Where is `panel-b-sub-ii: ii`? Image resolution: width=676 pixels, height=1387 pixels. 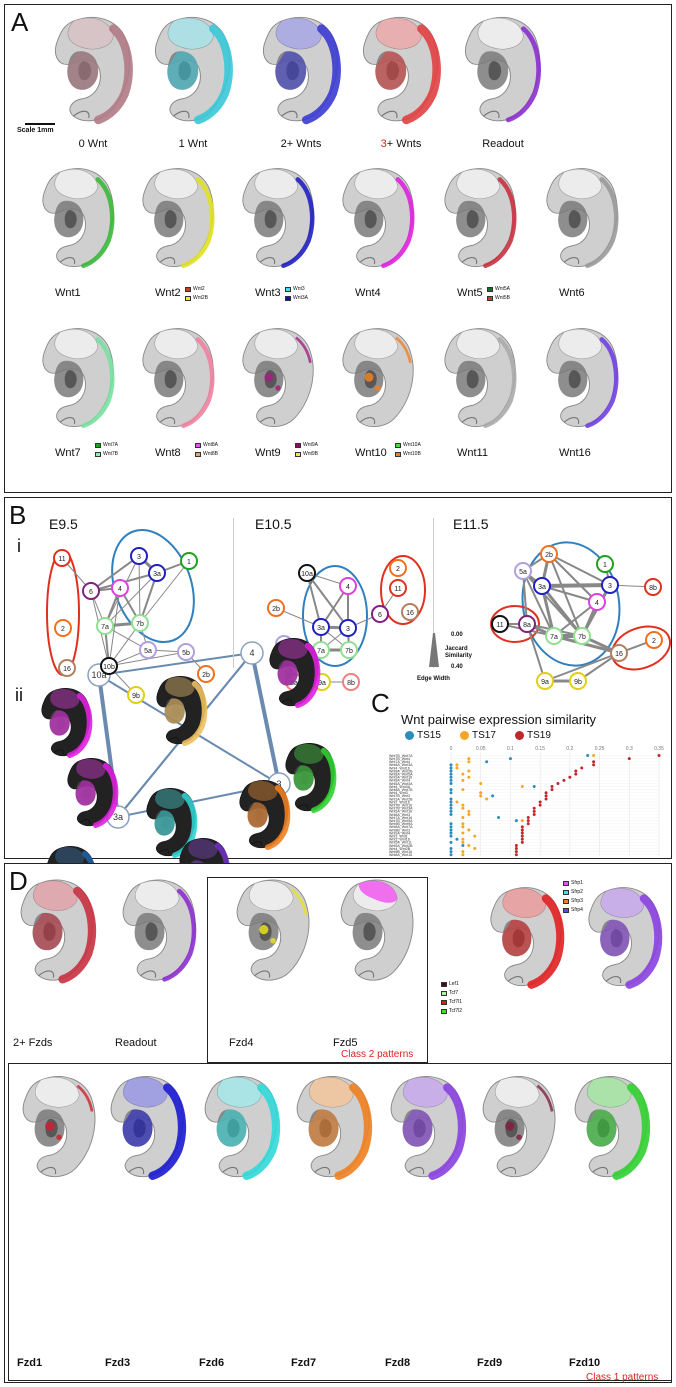
panel-b-sub-ii: ii is located at coordinates (19, 695).